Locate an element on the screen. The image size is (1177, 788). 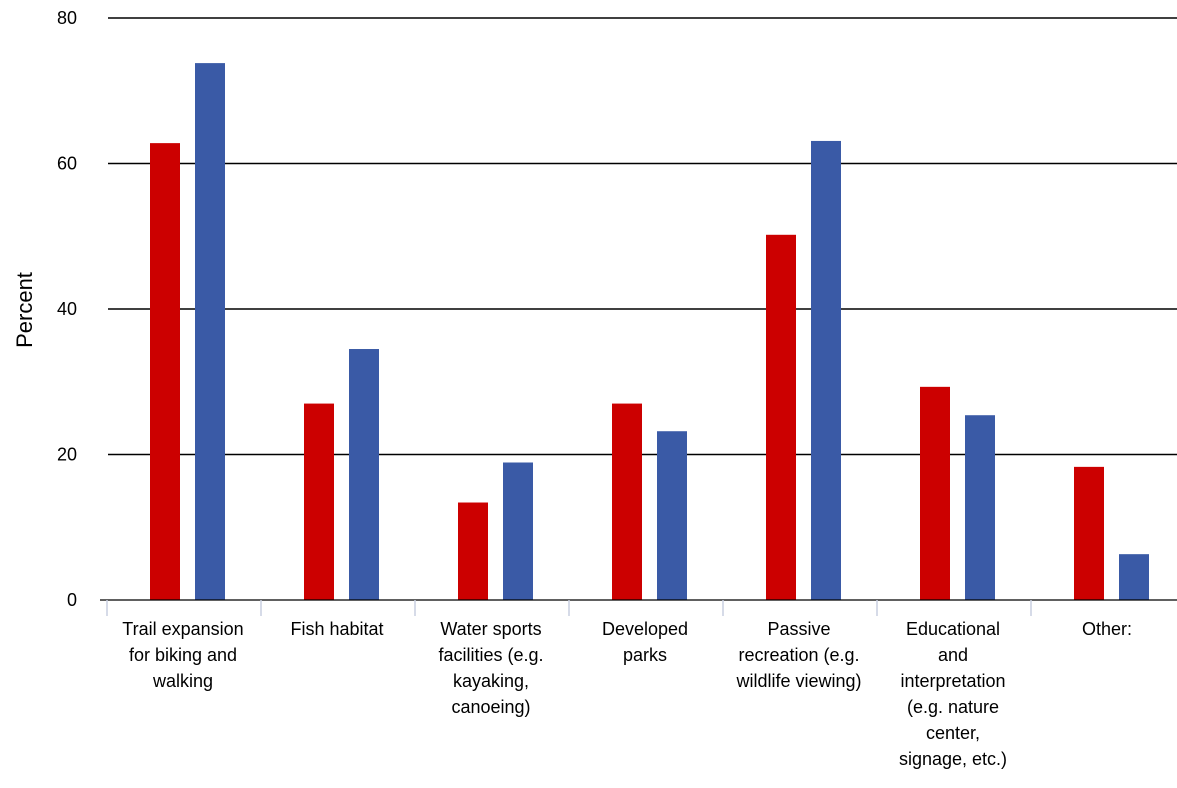
y-tick-label-80: 80 is located at coordinates (67, 18).